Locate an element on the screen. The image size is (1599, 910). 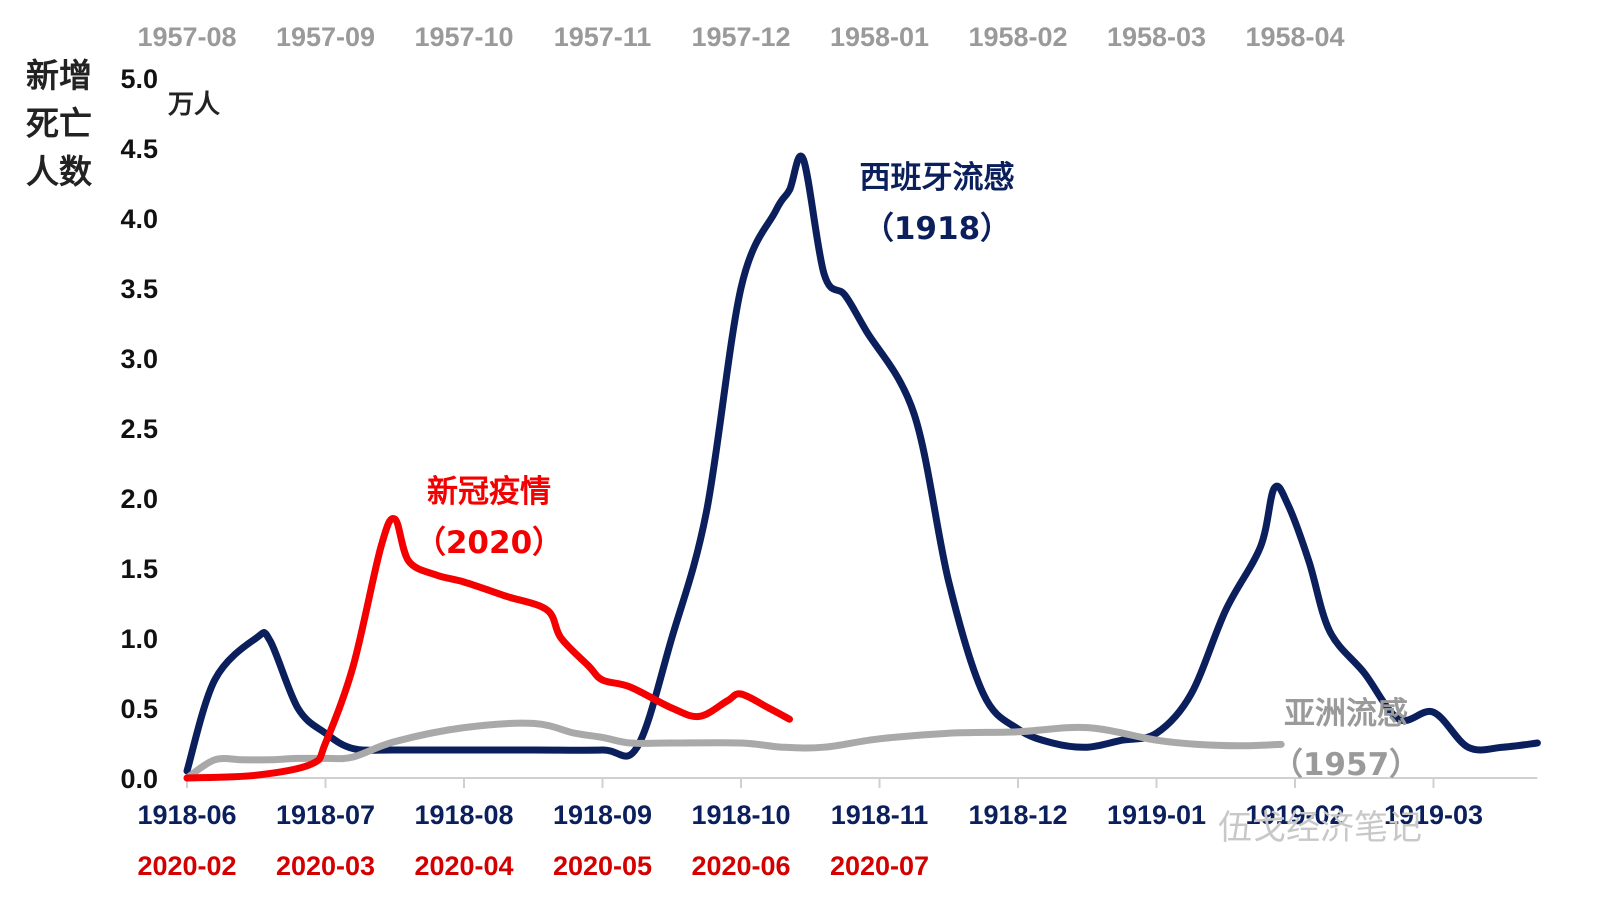
y-tick-label: 1.5 is located at coordinates (139, 569).